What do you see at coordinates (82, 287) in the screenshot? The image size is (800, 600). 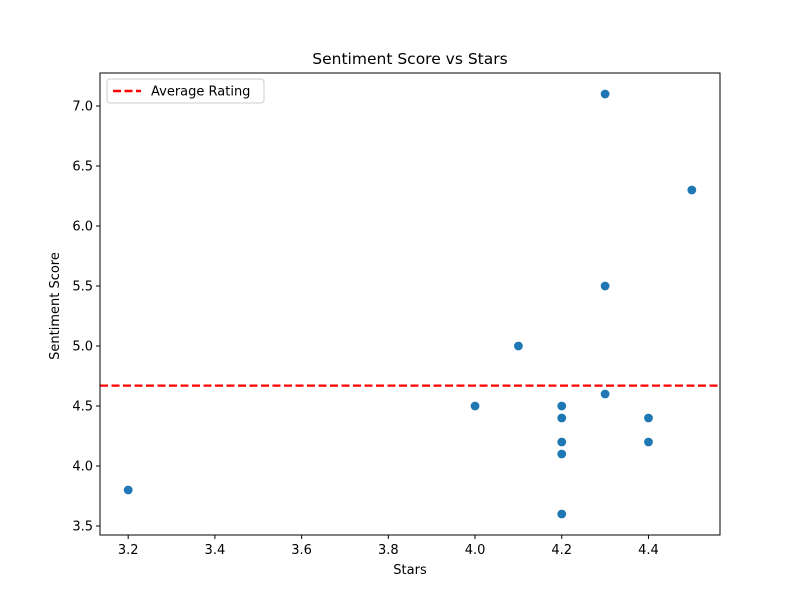 I see `y-tick-label: 5.5` at bounding box center [82, 287].